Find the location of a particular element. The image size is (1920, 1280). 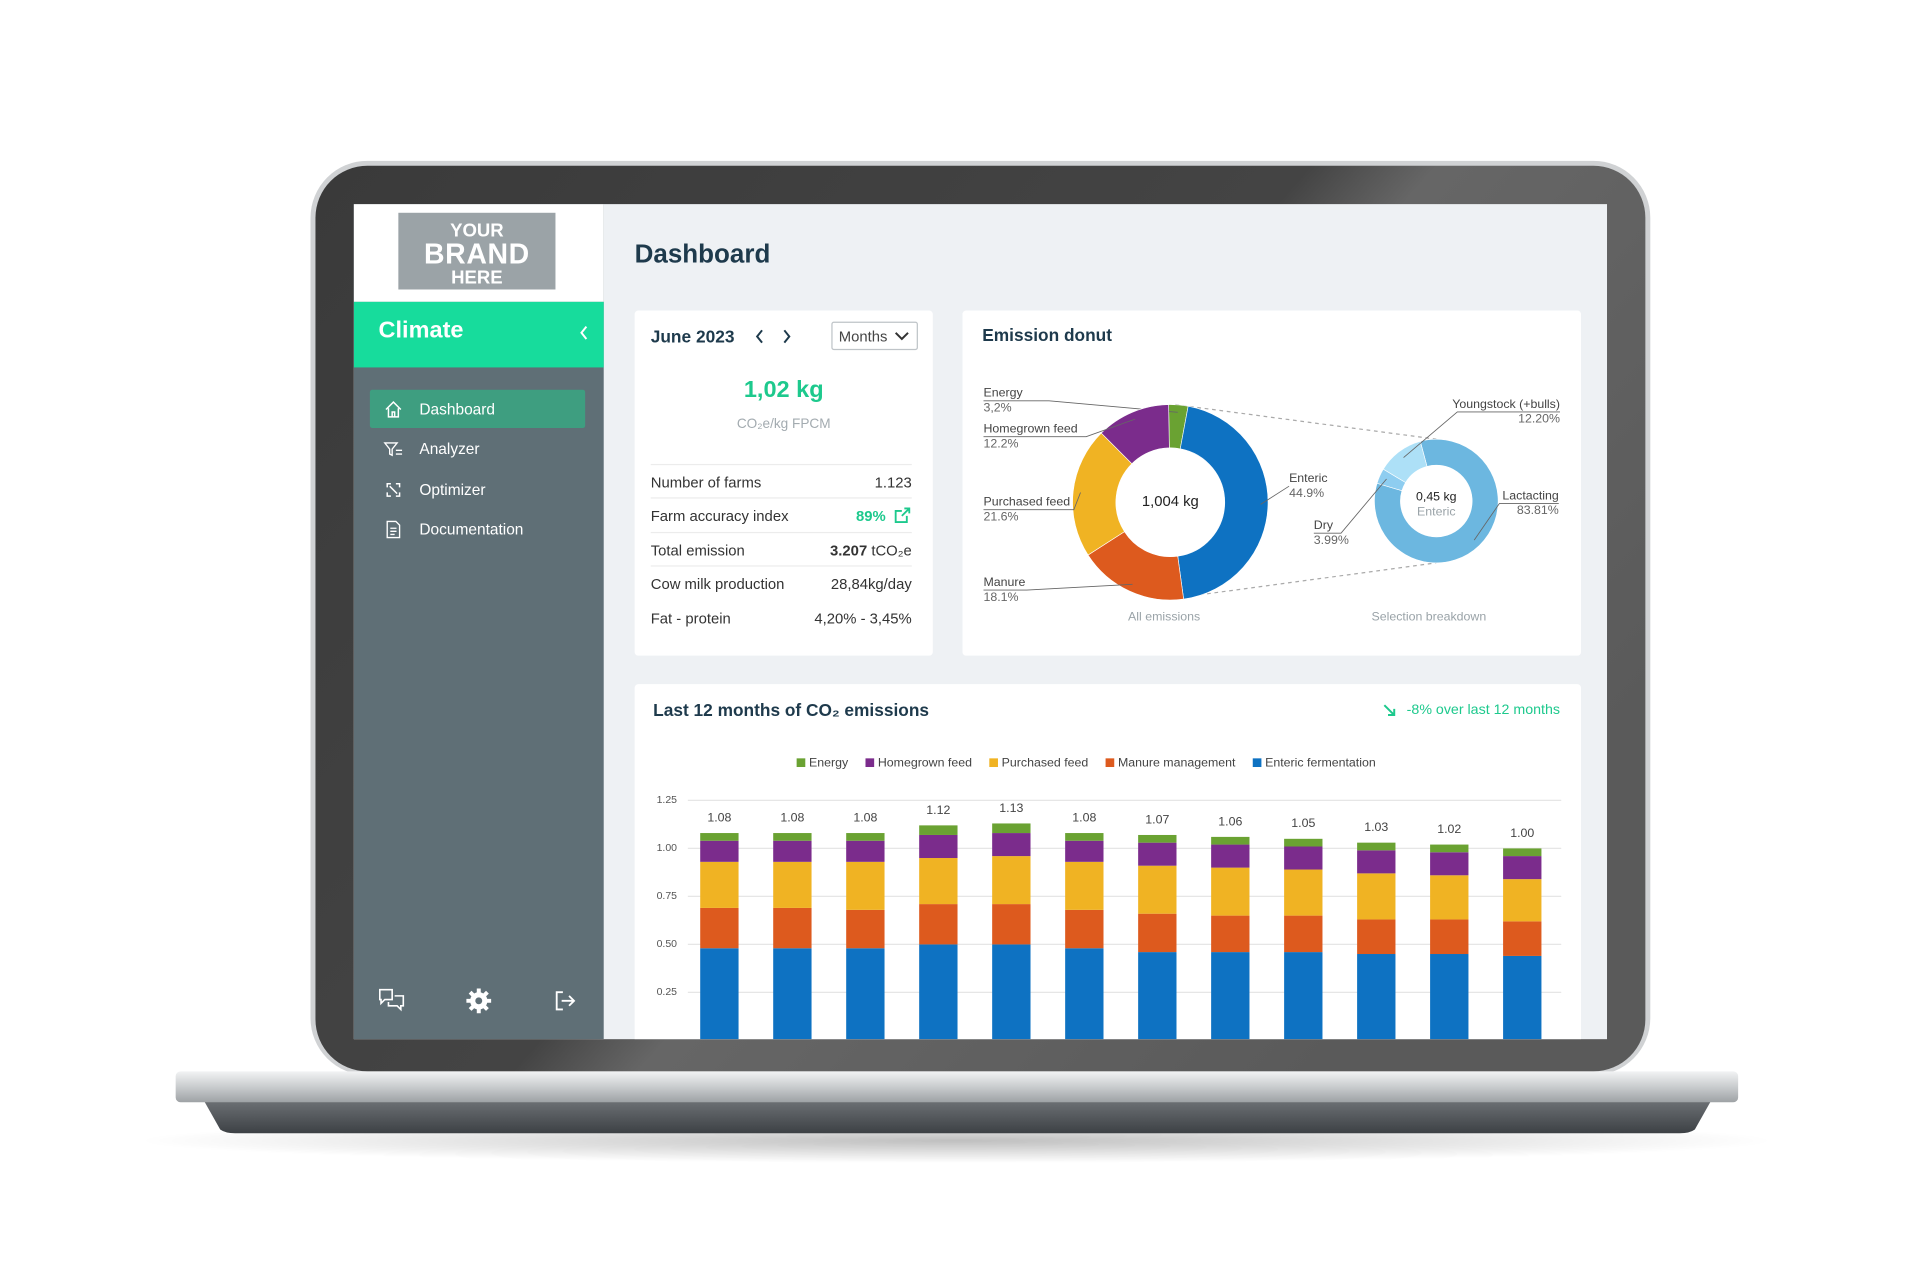

stat-value: 4,20% - 3,45% is located at coordinates (863, 618).